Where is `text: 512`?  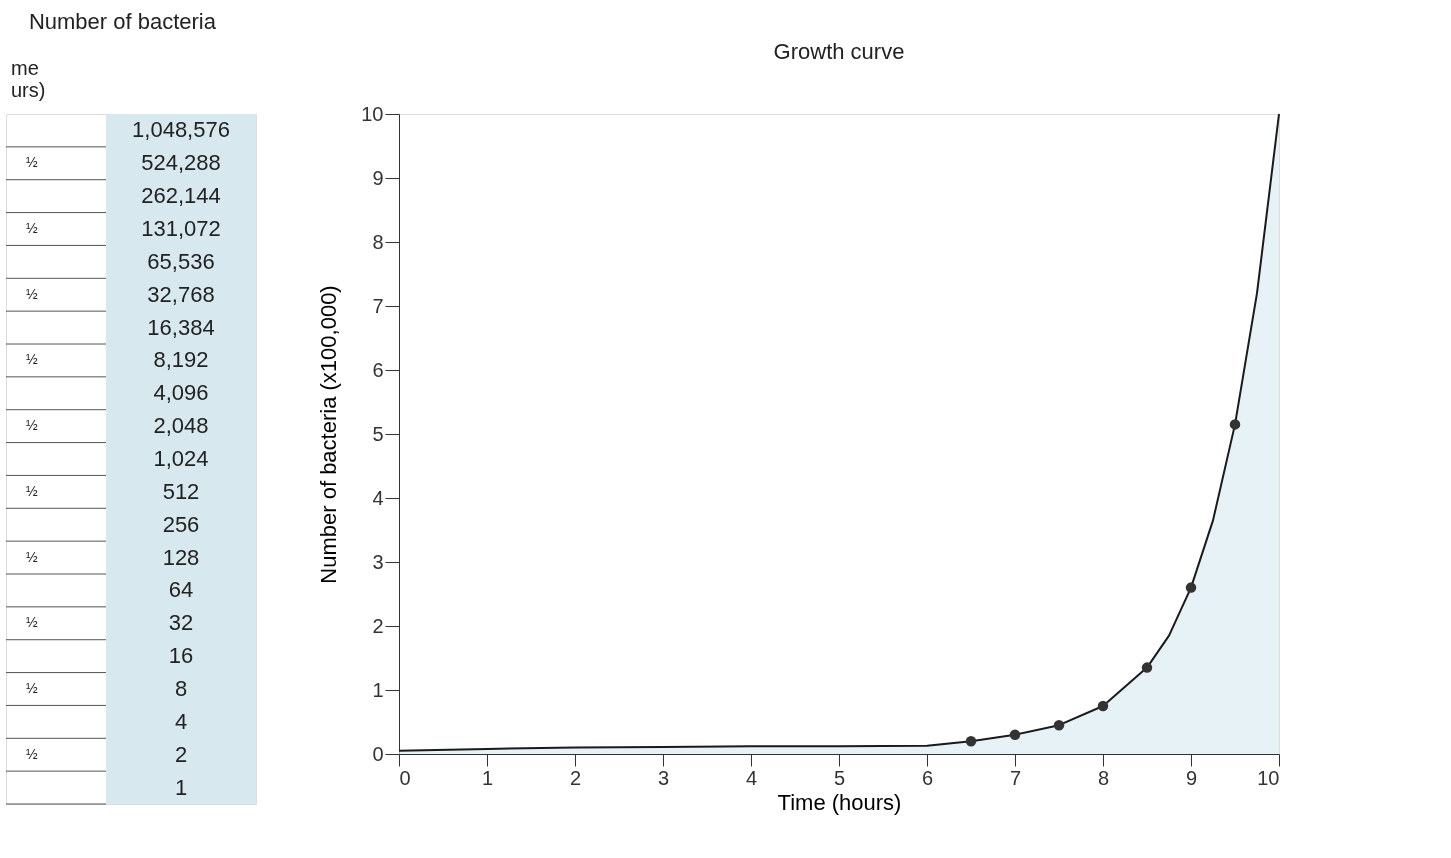 text: 512 is located at coordinates (181, 491).